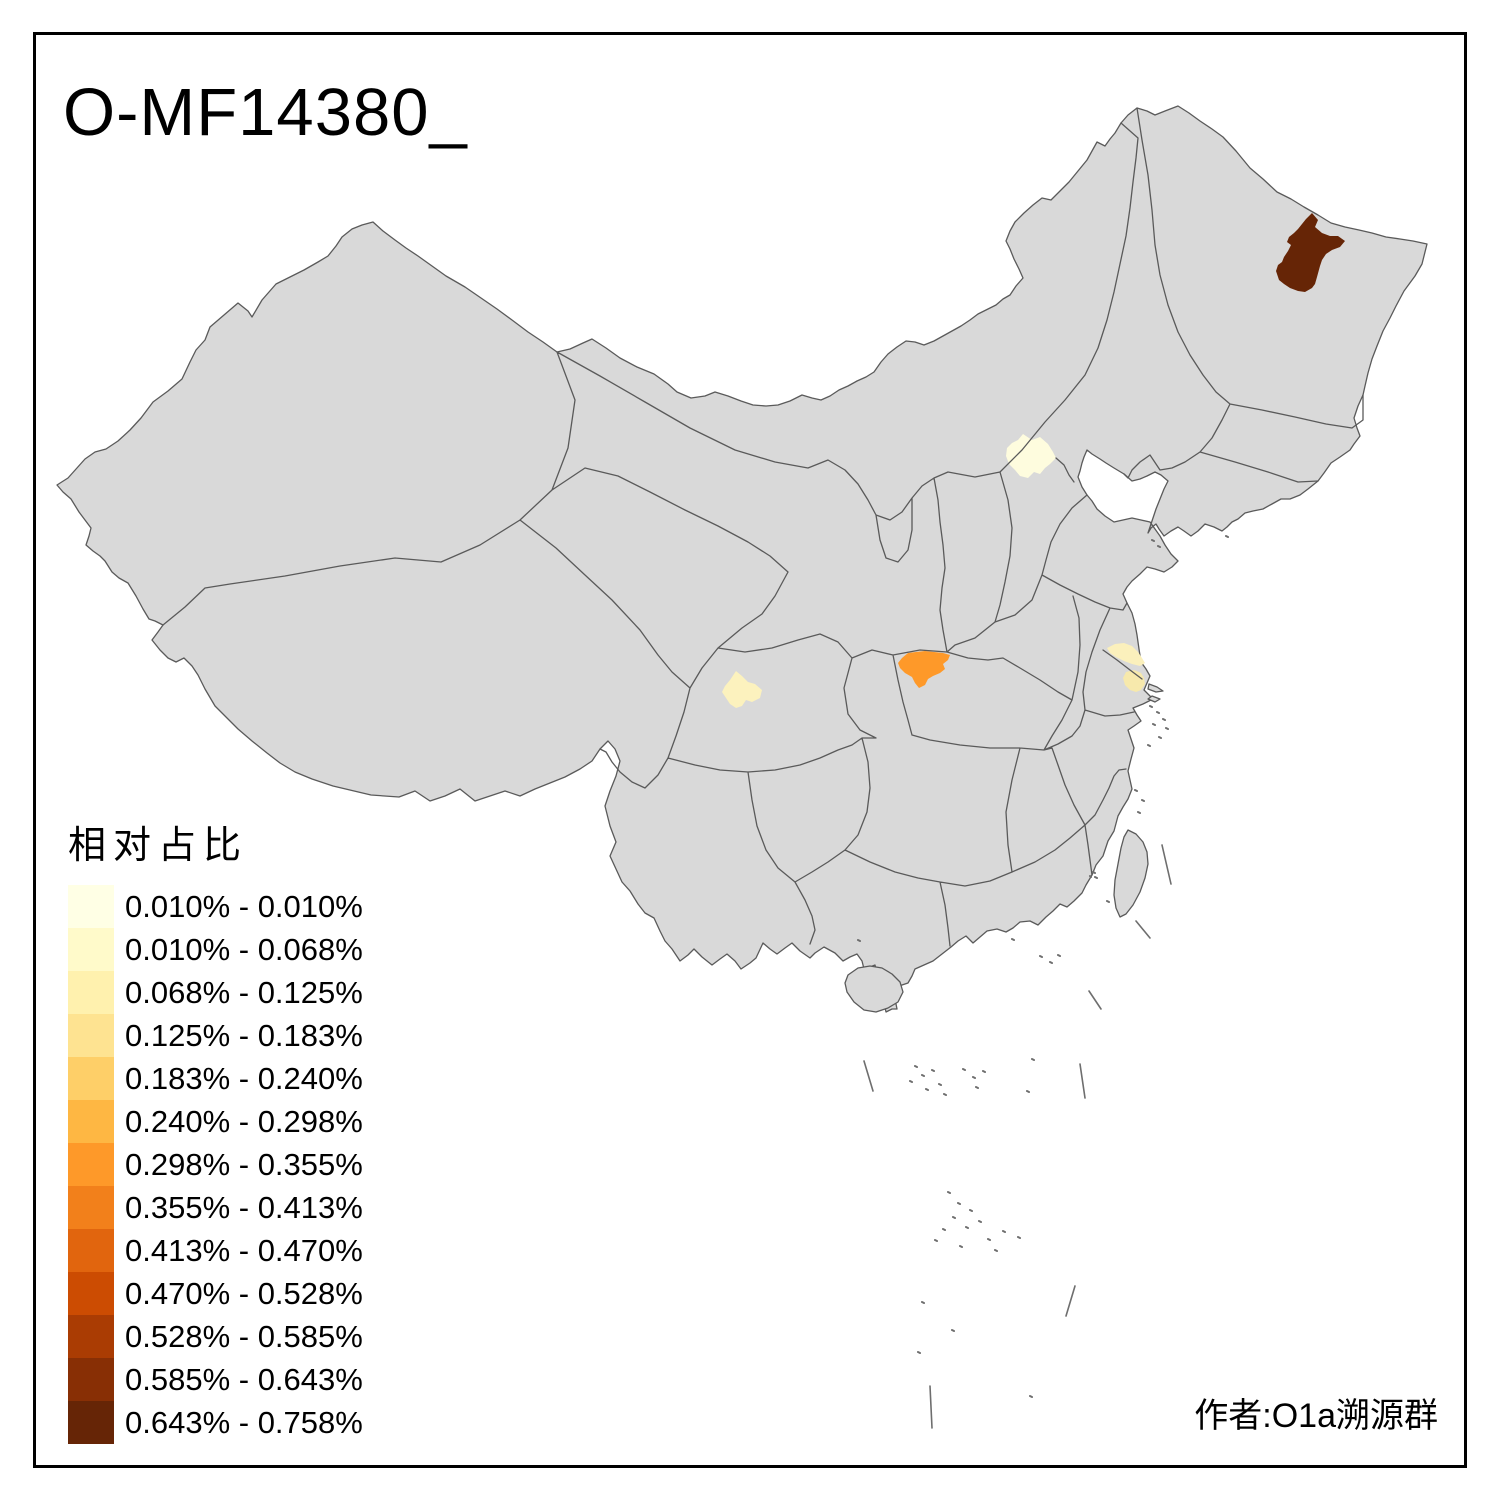 This screenshot has width=1500, height=1500. What do you see at coordinates (1134, 681) in the screenshot?
I see `region-jiangsu-south` at bounding box center [1134, 681].